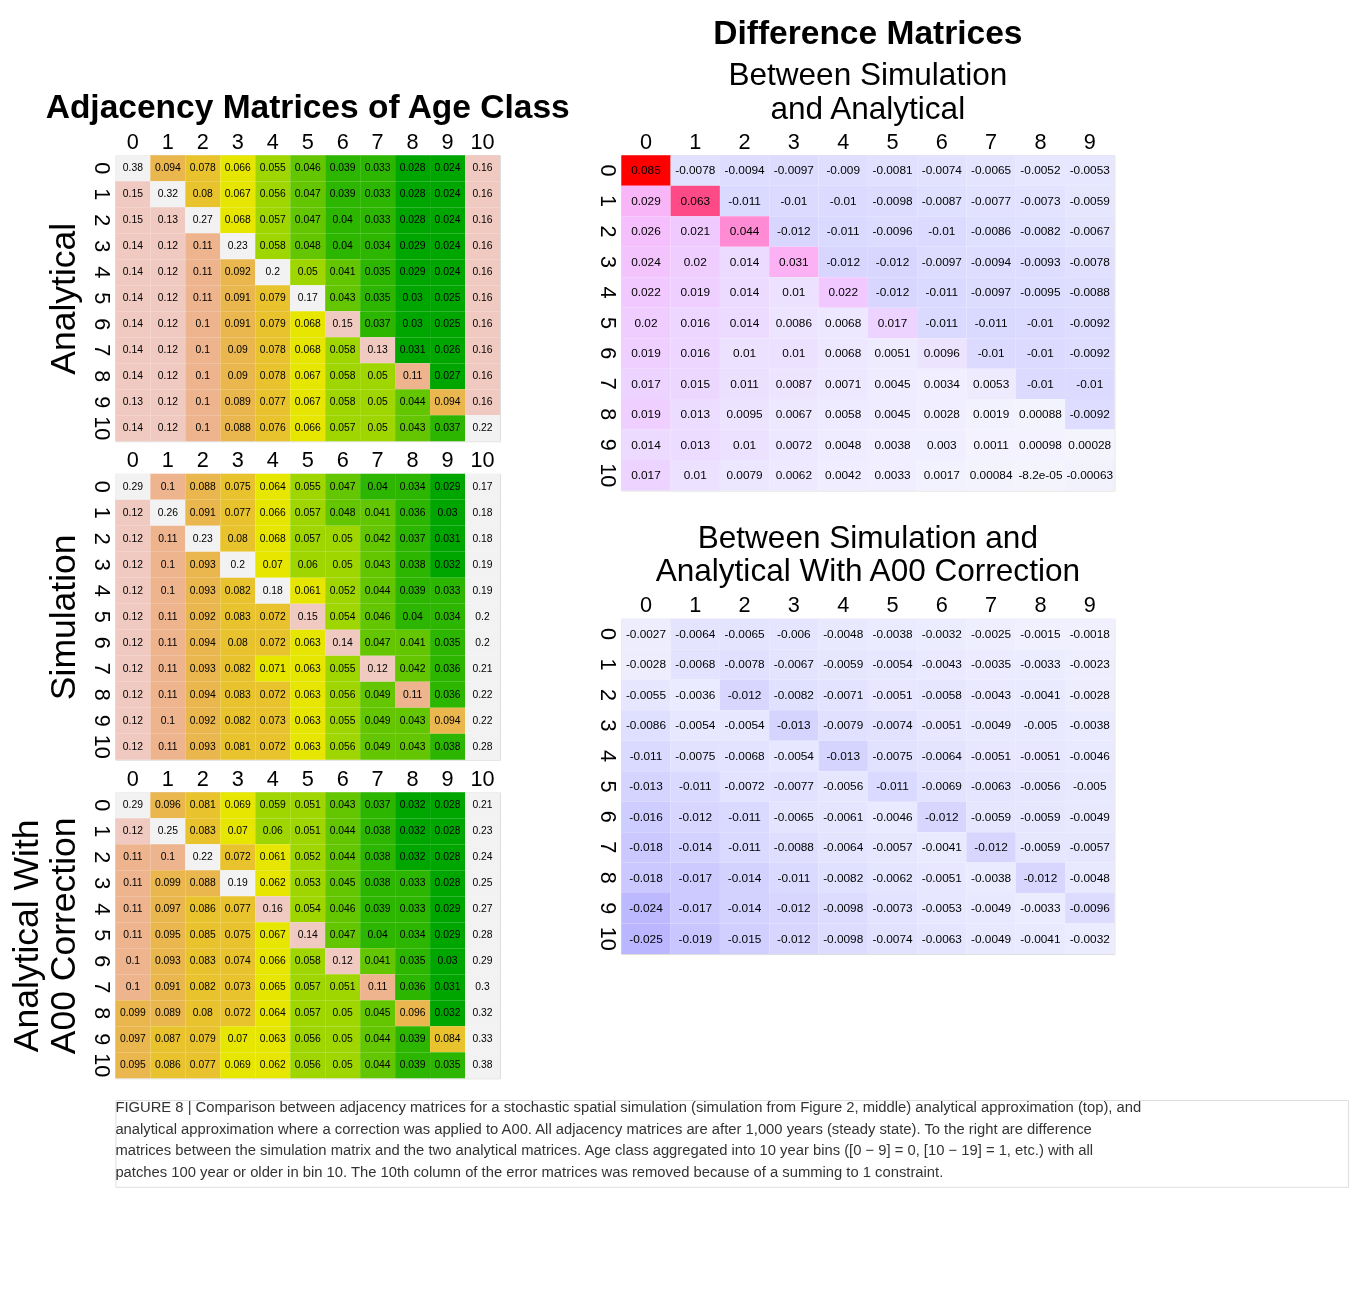 This screenshot has height=1304, width=1357. What do you see at coordinates (412, 909) in the screenshot?
I see `data-label: 0.033` at bounding box center [412, 909].